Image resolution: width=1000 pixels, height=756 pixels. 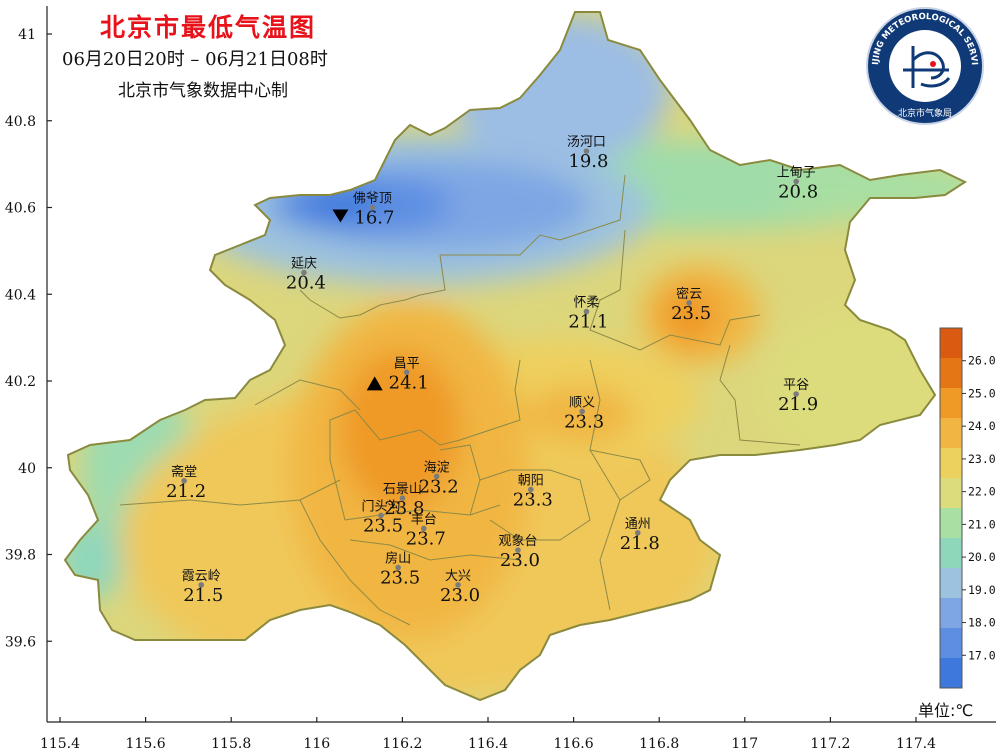 I want to click on station-name: 通州, so click(x=638, y=524).